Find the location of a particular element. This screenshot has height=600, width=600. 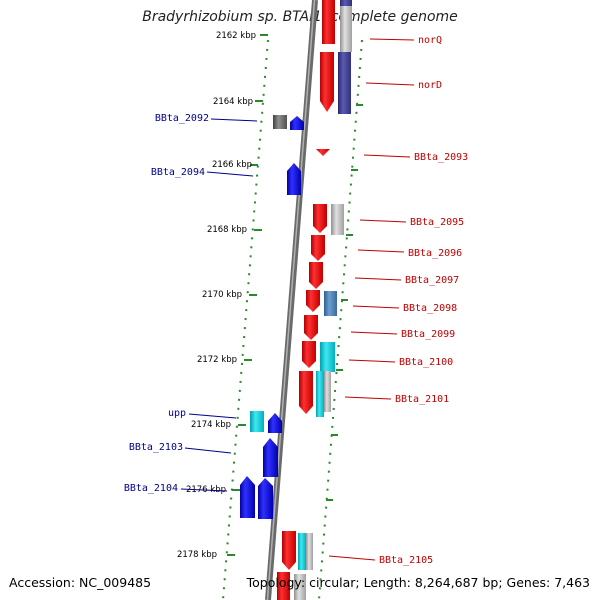

label-BBta_2095: BBta_2095 is located at coordinates (437, 222).